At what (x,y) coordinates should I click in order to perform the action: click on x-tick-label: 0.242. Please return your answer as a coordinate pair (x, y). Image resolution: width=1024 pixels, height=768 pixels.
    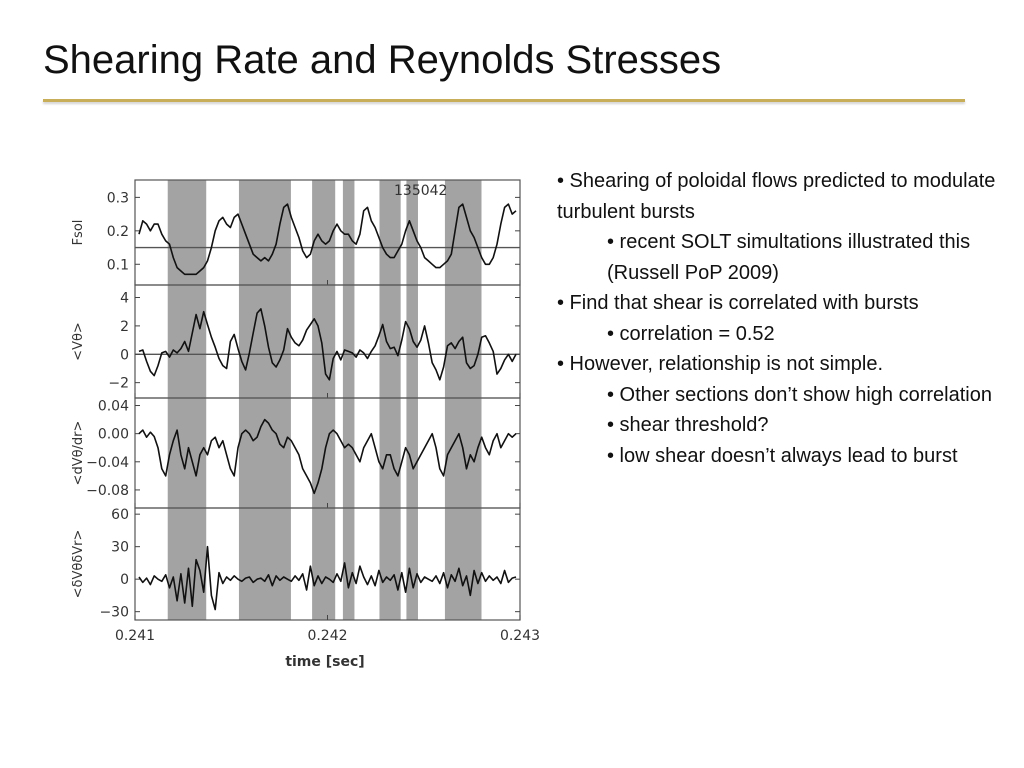
    Looking at the image, I should click on (327, 636).